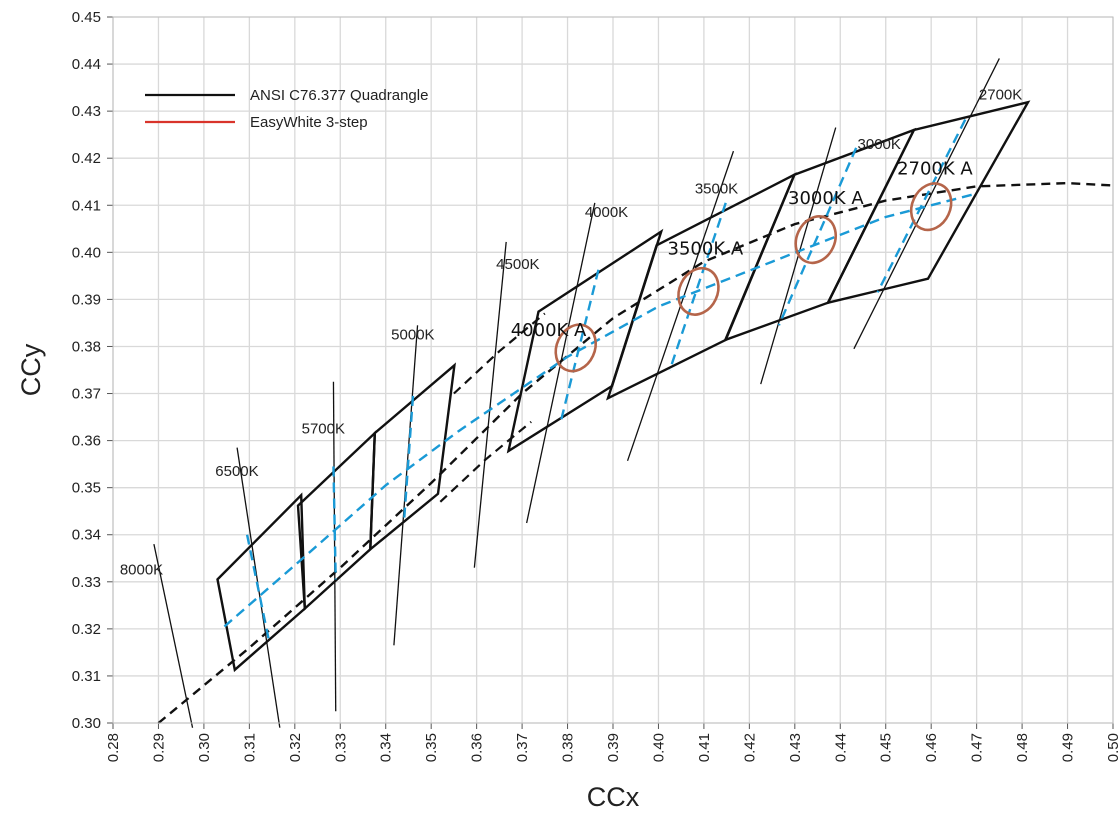 Image resolution: width=1120 pixels, height=821 pixels. I want to click on upper-dashed-line, so click(499, 353).